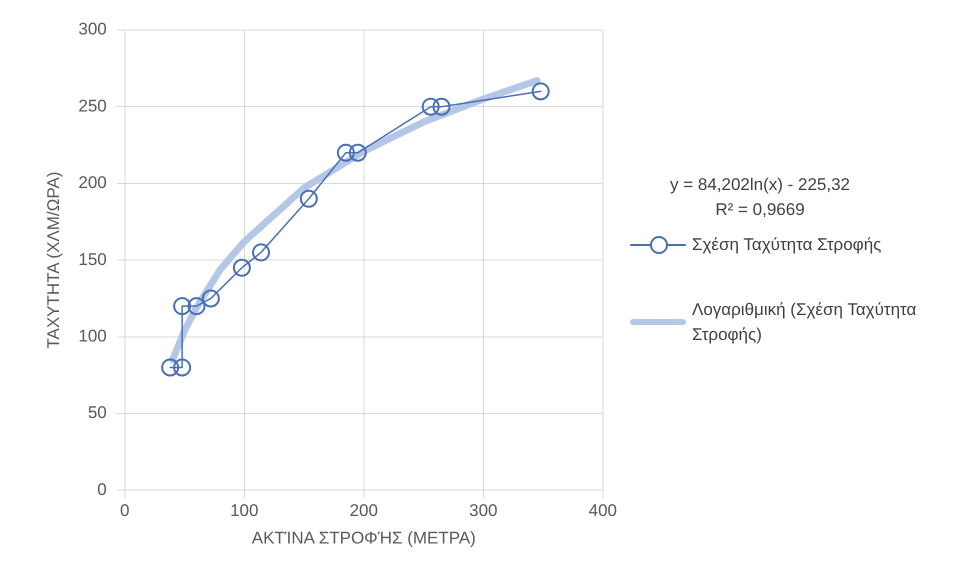 The width and height of the screenshot is (956, 583). I want to click on y-tick-label: 300, so click(92, 29).